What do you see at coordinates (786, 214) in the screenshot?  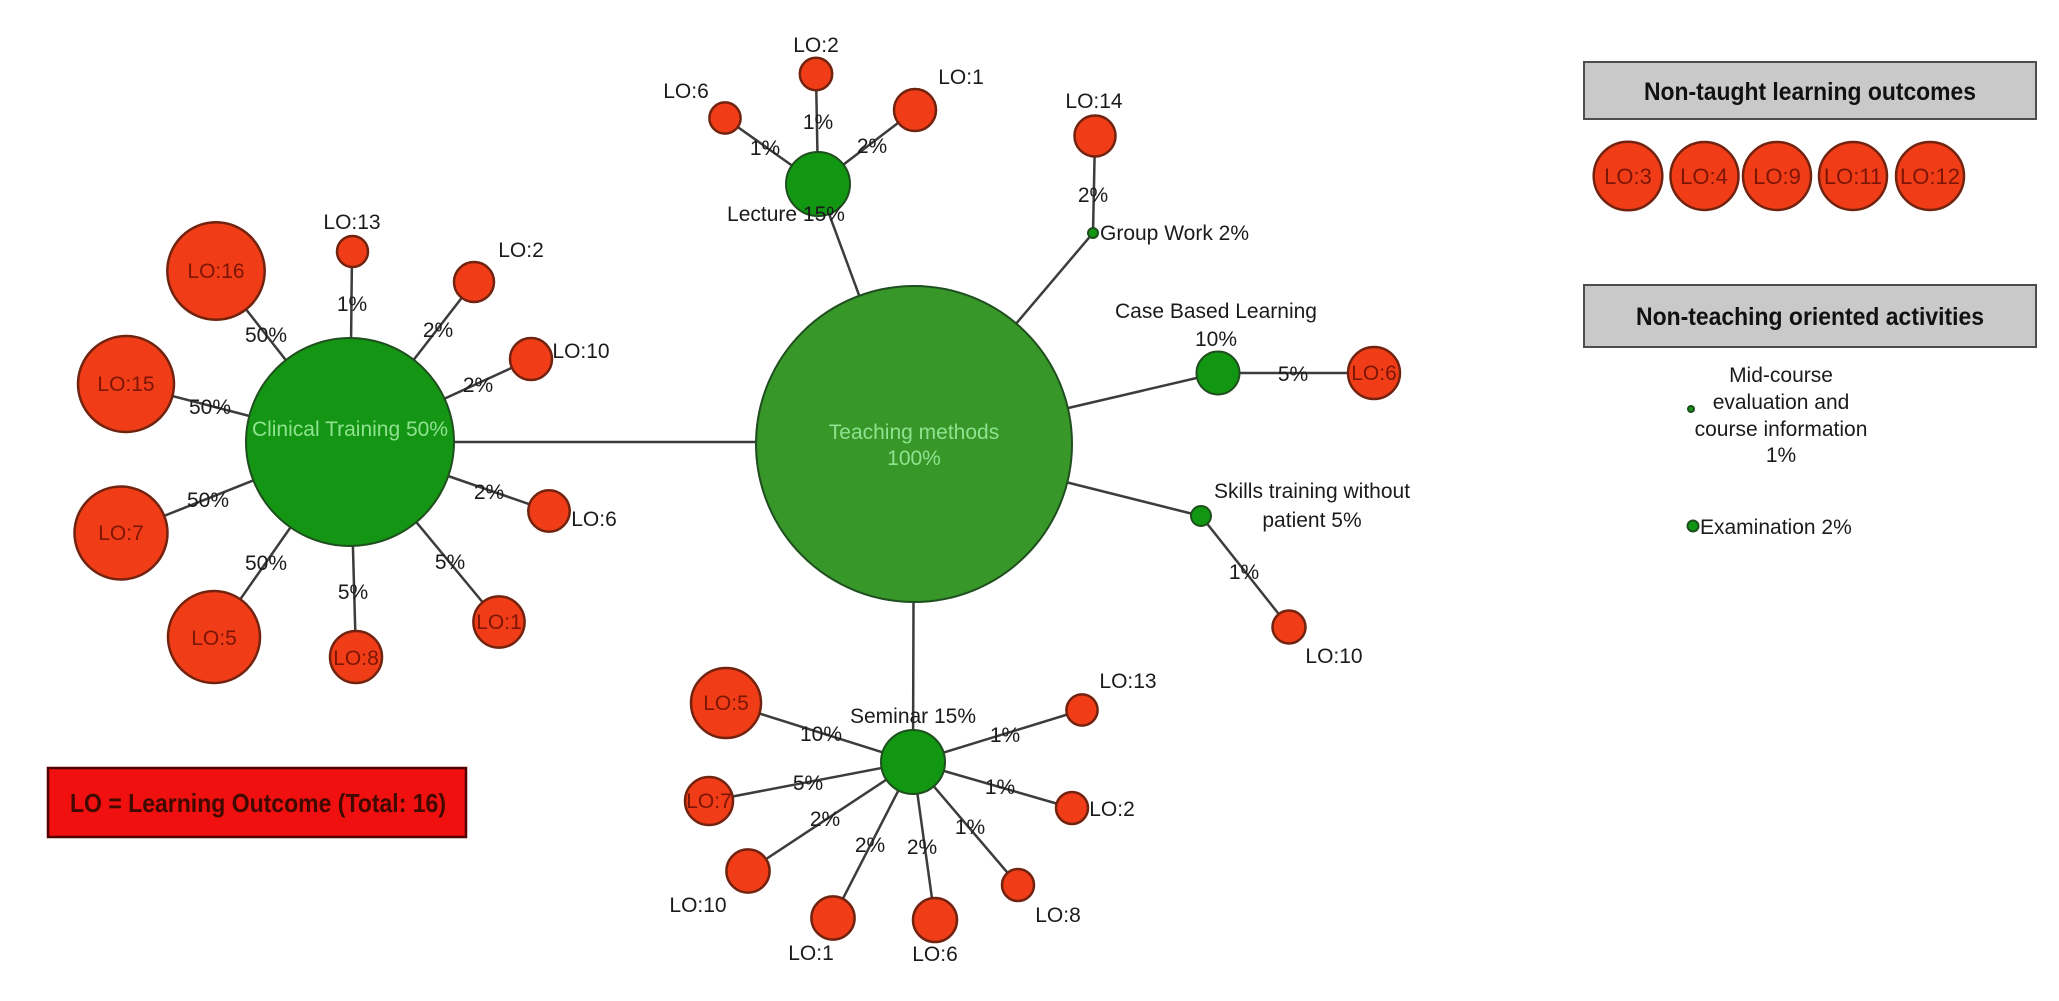 I see `svg-text: Lecture 15%` at bounding box center [786, 214].